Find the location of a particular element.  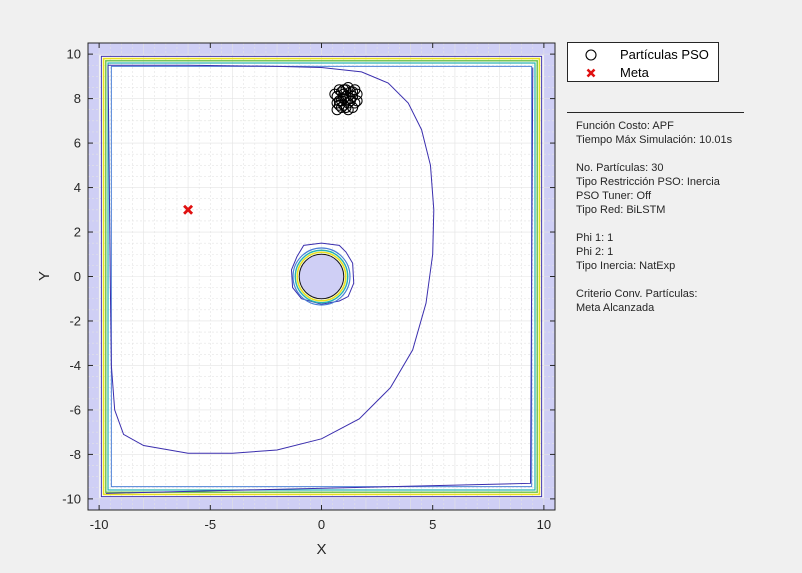

particles is located at coordinates (346, 98).